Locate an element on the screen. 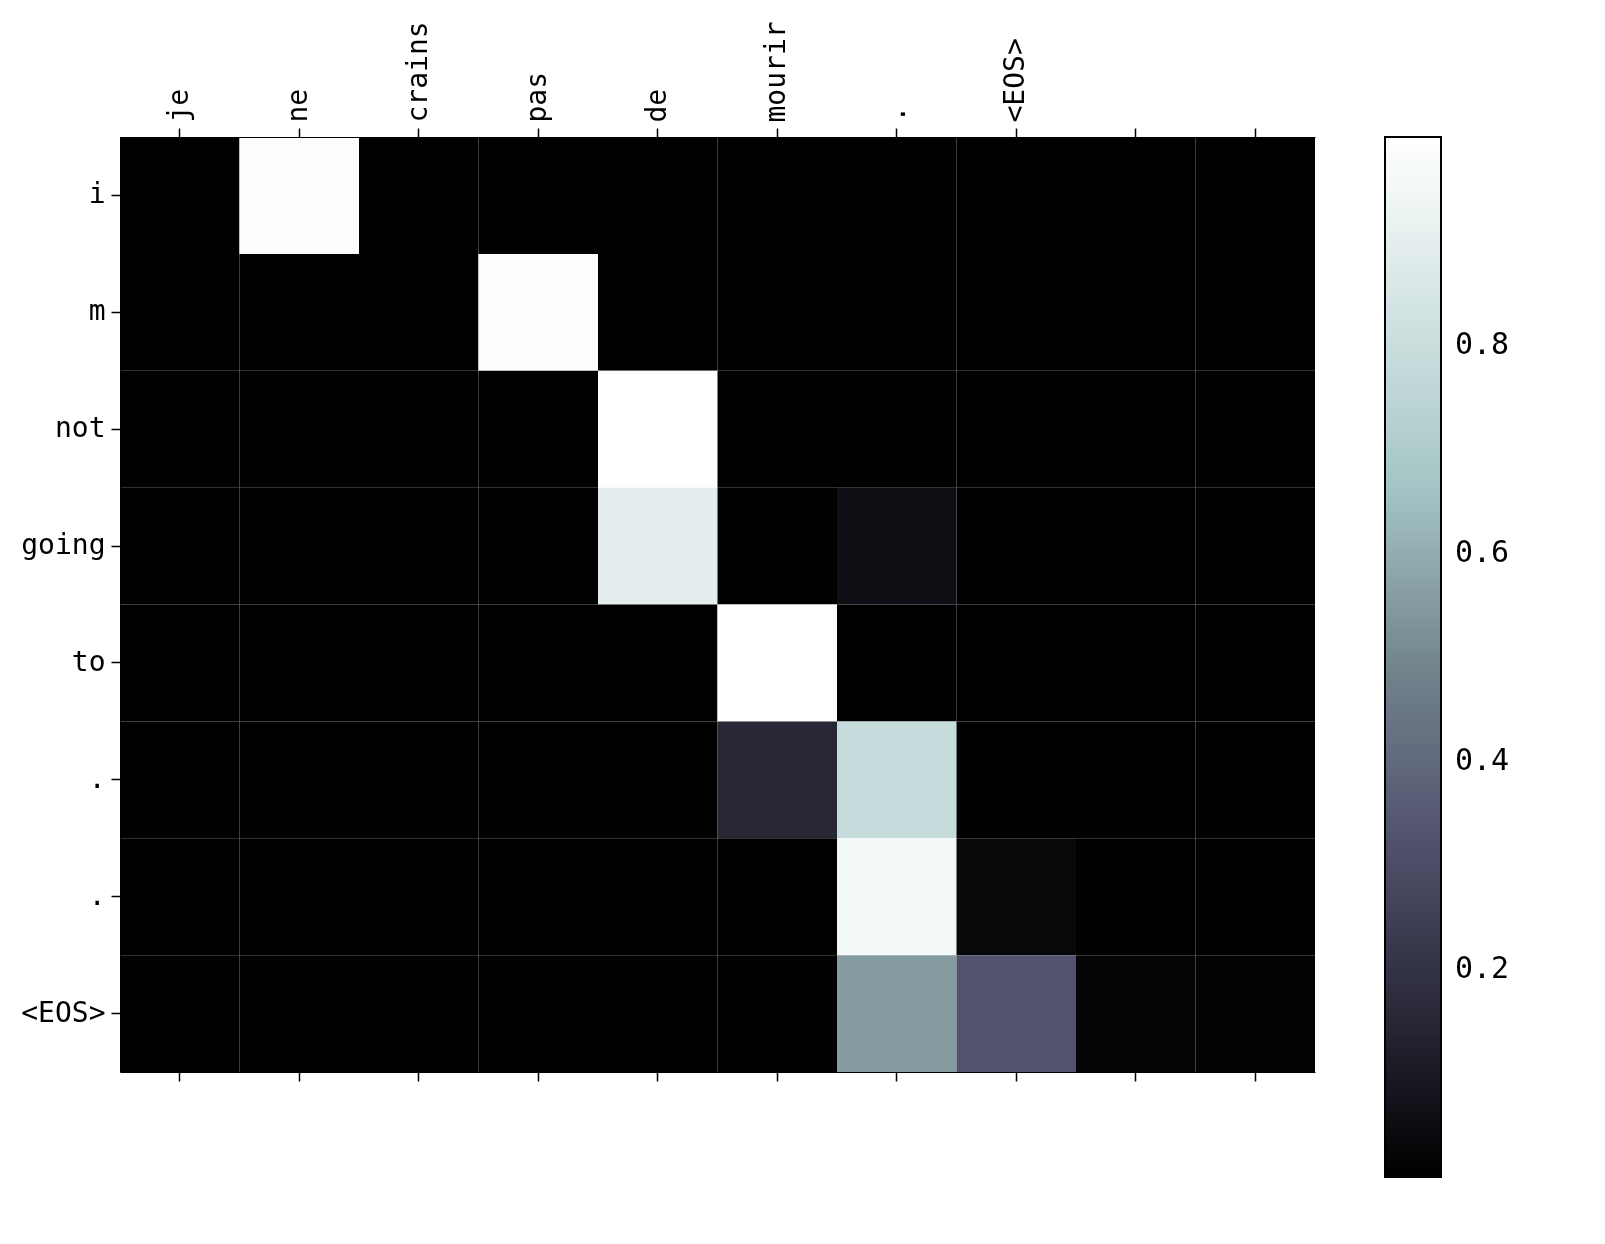 Image resolution: width=1605 pixels, height=1244 pixels. x-tick-label: mourir is located at coordinates (776, 72).